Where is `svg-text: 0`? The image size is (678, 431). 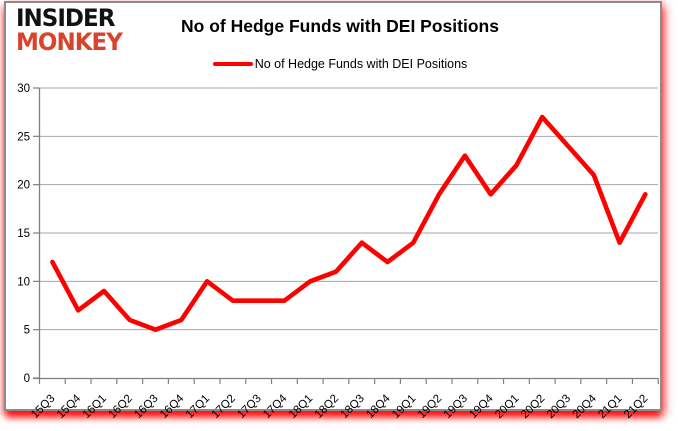 svg-text: 0 is located at coordinates (27, 379).